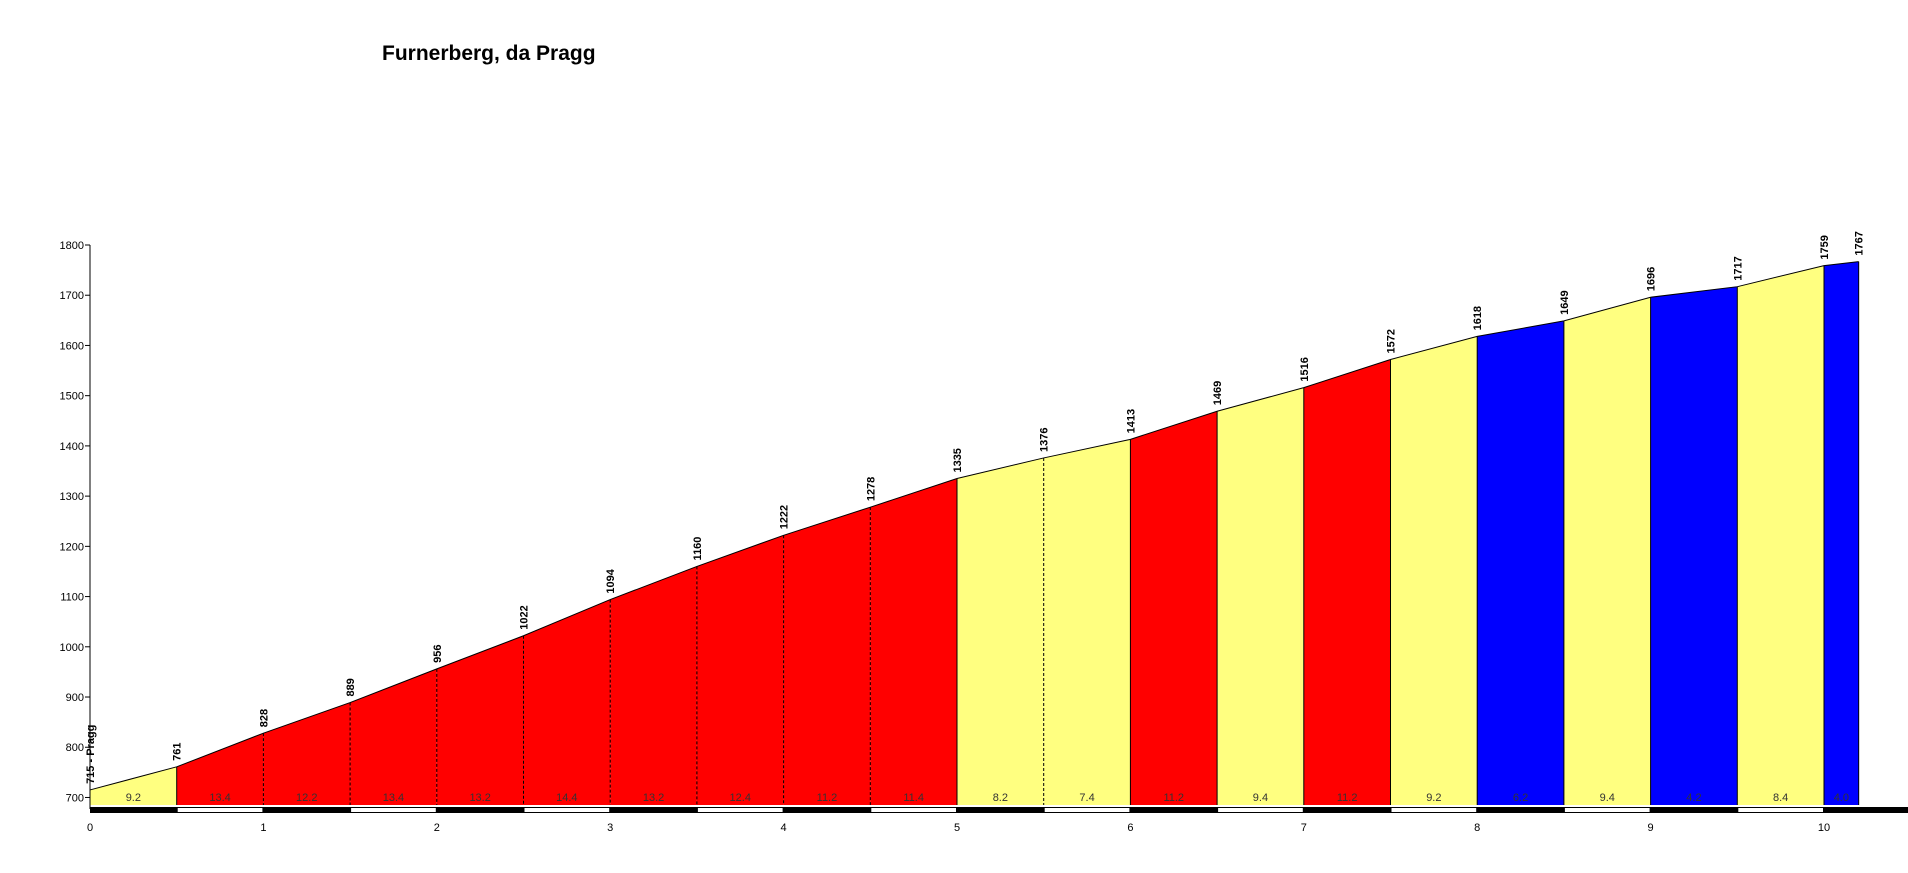 The width and height of the screenshot is (1908, 873). I want to click on grade-label-9: 11.4, so click(913, 798).